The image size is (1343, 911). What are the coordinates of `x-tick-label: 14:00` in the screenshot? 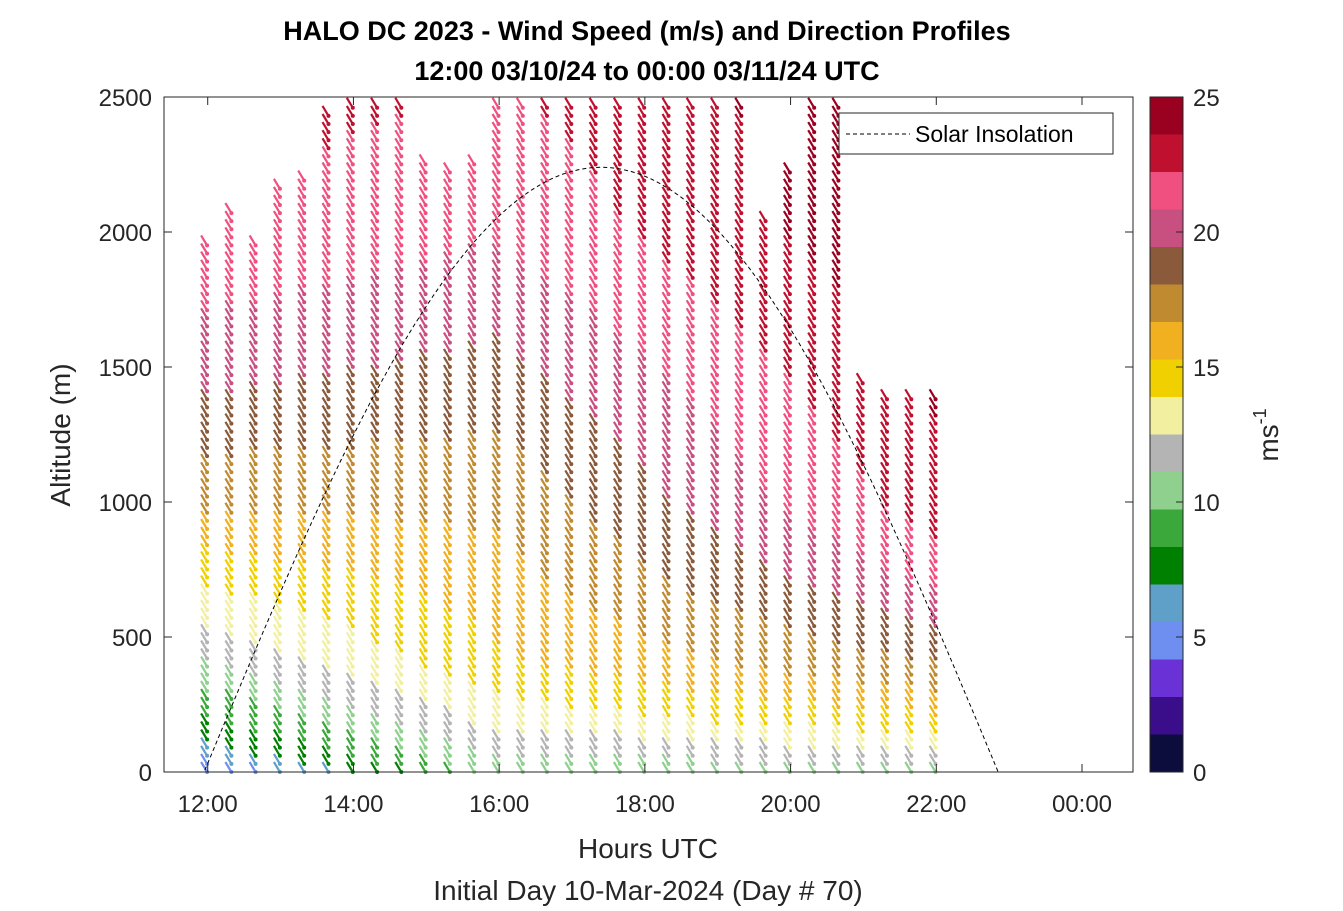 It's located at (353, 804).